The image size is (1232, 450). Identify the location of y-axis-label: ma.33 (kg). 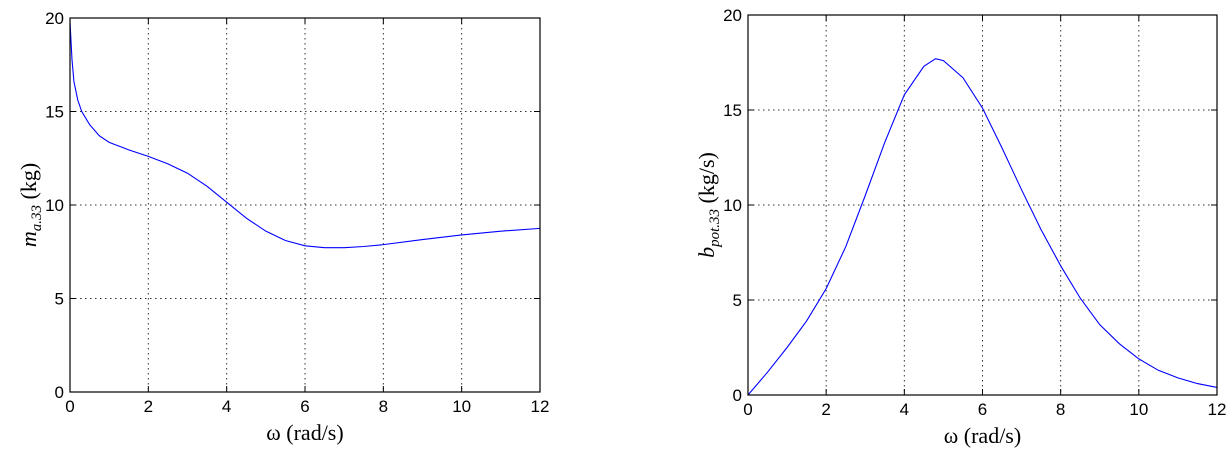
(30, 205).